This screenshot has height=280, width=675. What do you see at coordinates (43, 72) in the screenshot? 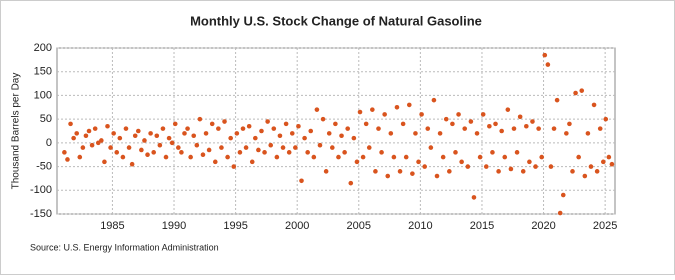
I see `y-tick-label: 150` at bounding box center [43, 72].